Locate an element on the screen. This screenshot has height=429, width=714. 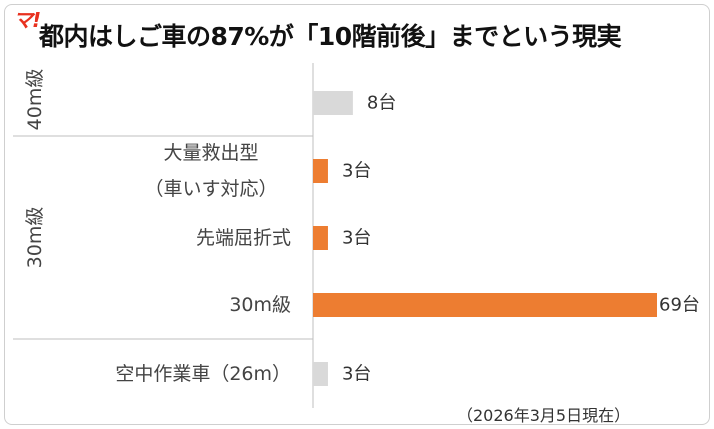
value-label: 69台 is located at coordinates (679, 305).